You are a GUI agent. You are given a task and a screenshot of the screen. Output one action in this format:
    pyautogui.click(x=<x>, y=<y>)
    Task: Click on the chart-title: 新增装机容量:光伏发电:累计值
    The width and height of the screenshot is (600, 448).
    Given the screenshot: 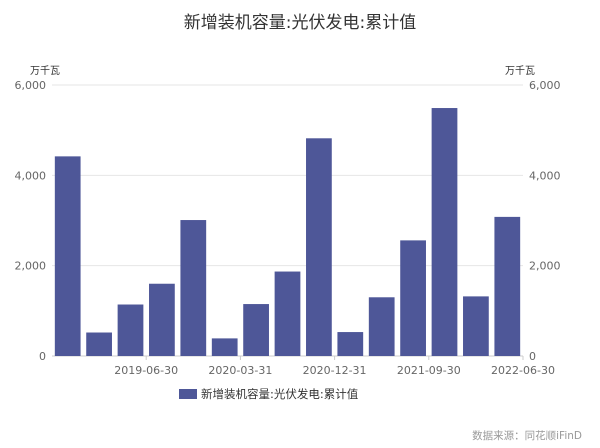 What is the action you would take?
    pyautogui.click(x=300, y=23)
    